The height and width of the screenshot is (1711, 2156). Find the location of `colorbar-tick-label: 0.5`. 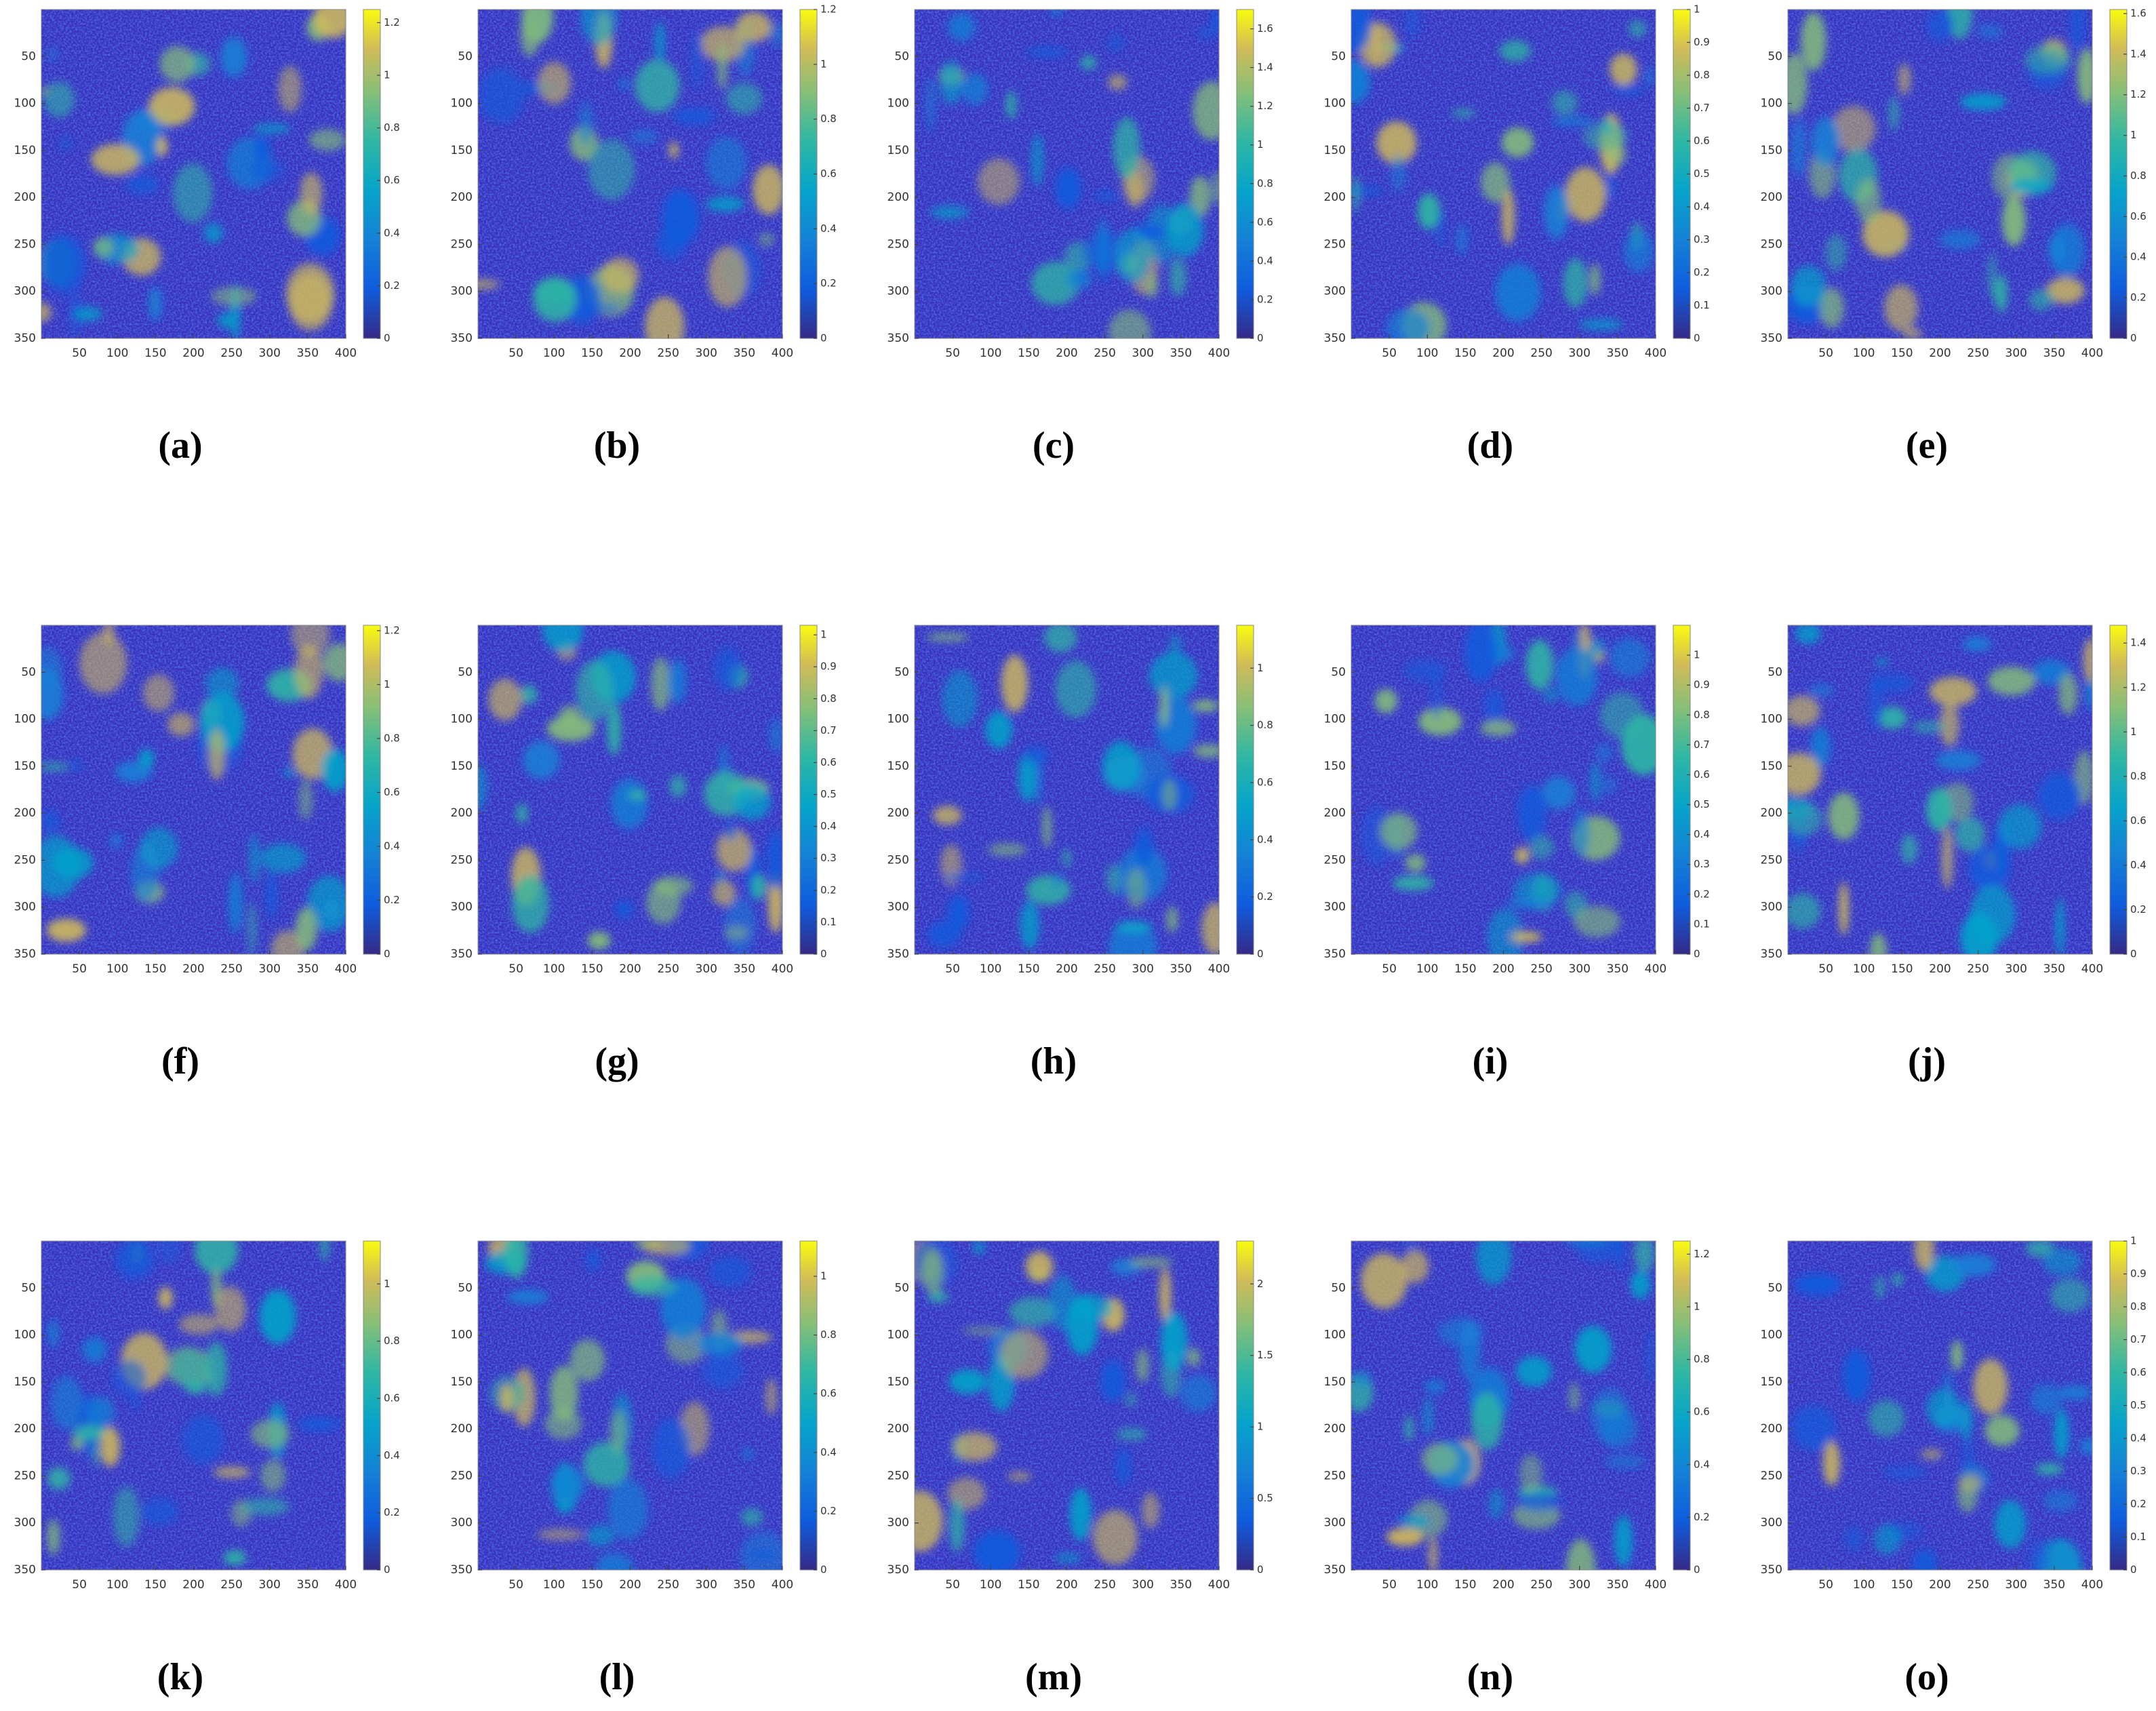

colorbar-tick-label: 0.5 is located at coordinates (1702, 174).